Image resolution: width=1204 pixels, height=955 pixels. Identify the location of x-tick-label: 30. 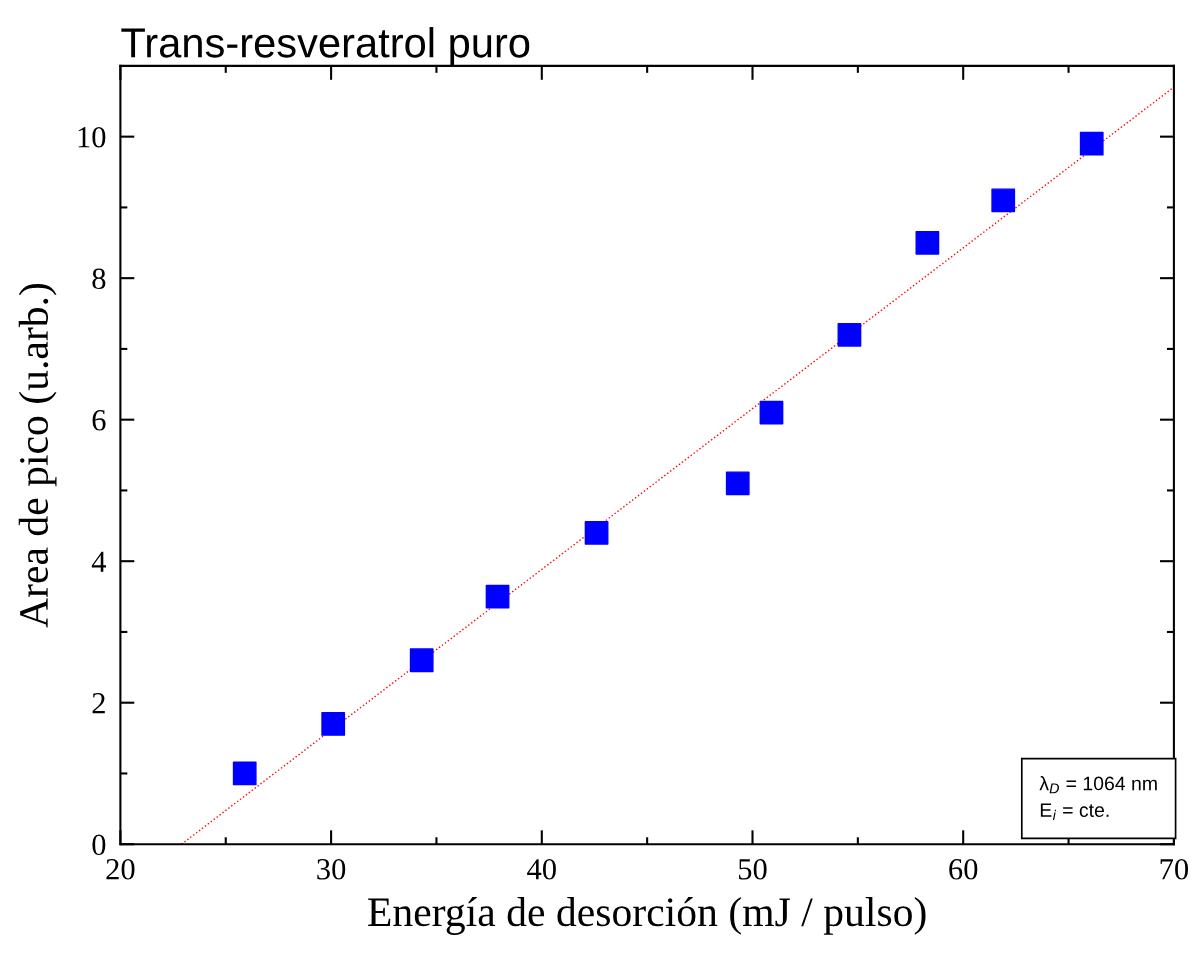
(331, 869).